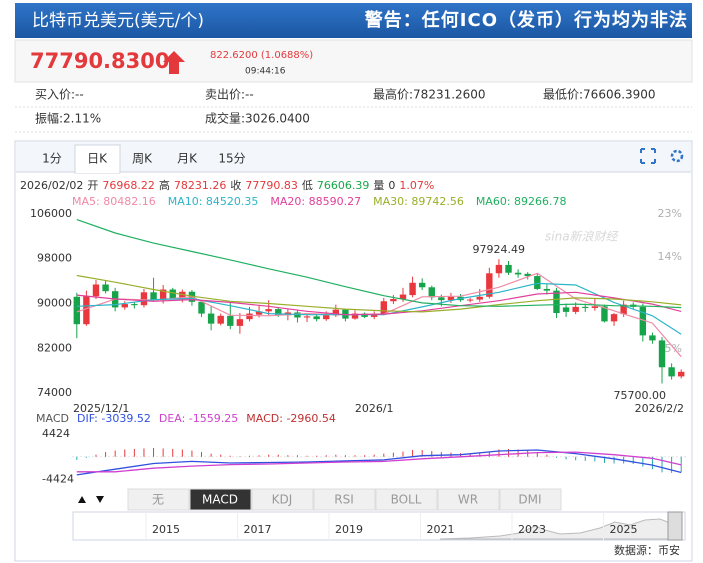  Describe the element at coordinates (68, 118) in the screenshot. I see `quote-field: 振幅:2.11%` at that location.